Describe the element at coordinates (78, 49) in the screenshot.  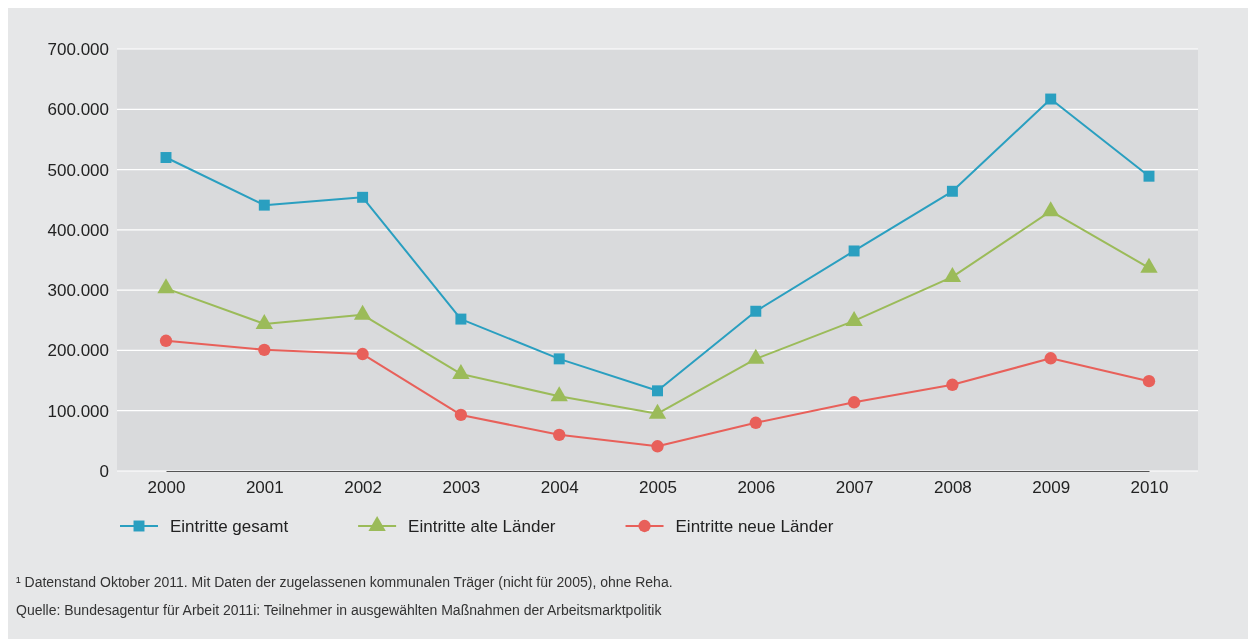
I see `y-tick-label: 700.000` at that location.